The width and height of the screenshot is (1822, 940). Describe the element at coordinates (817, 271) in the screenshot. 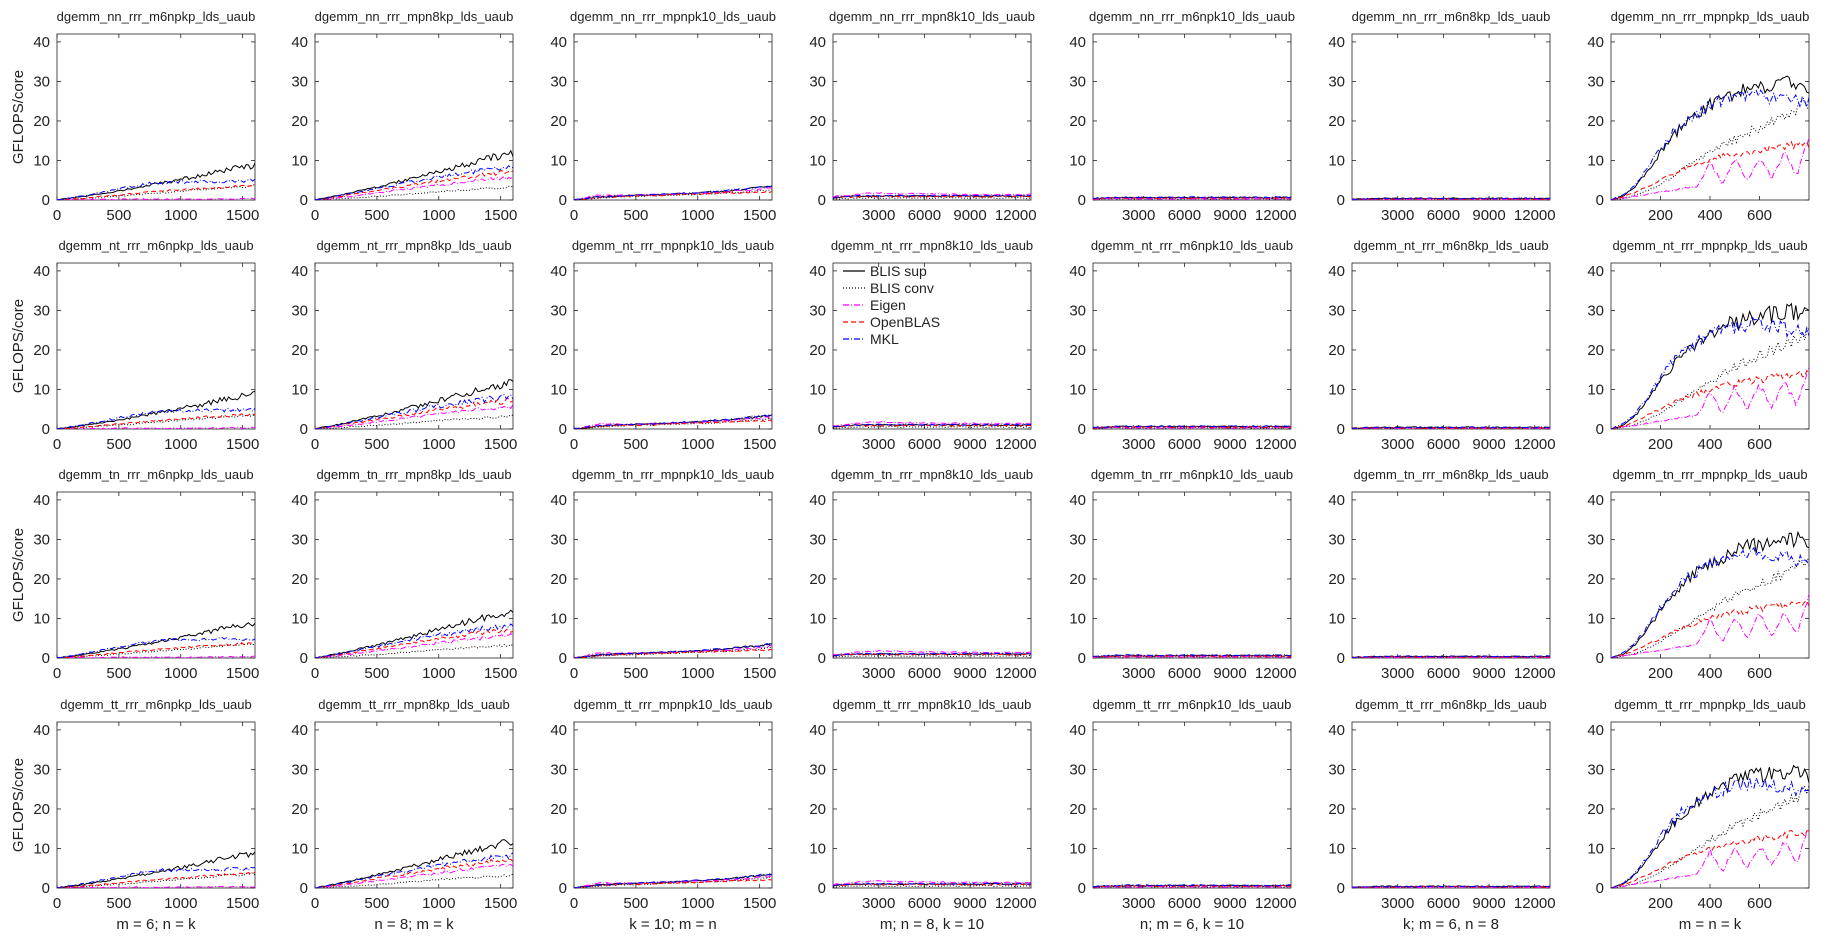

I see `y-tick-label: 40` at that location.